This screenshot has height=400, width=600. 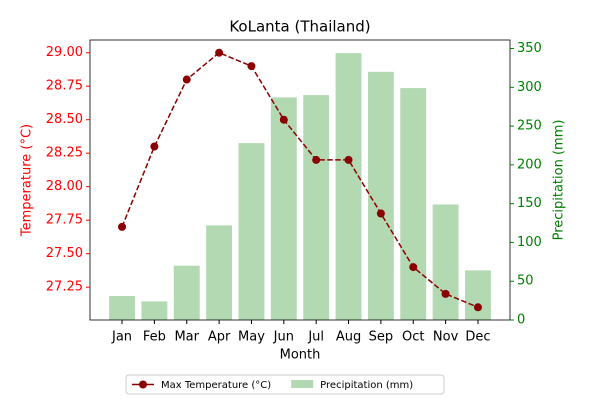 What do you see at coordinates (381, 337) in the screenshot?
I see `x-tick-label: Sep` at bounding box center [381, 337].